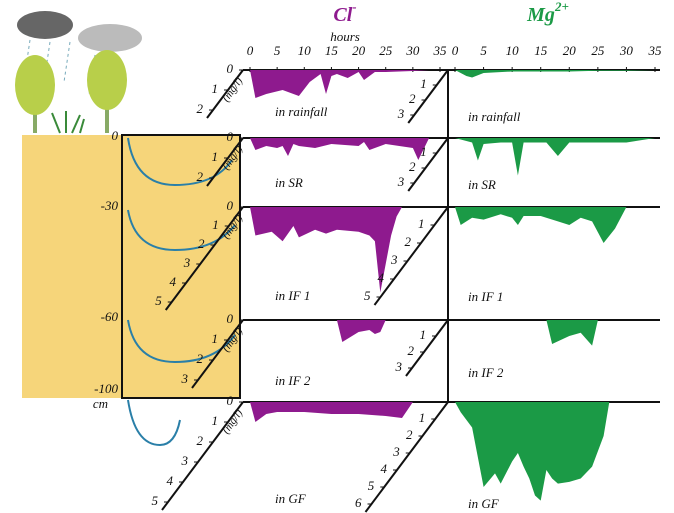 The image size is (674, 513). I want to click on species-name: Cl, so click(342, 15).